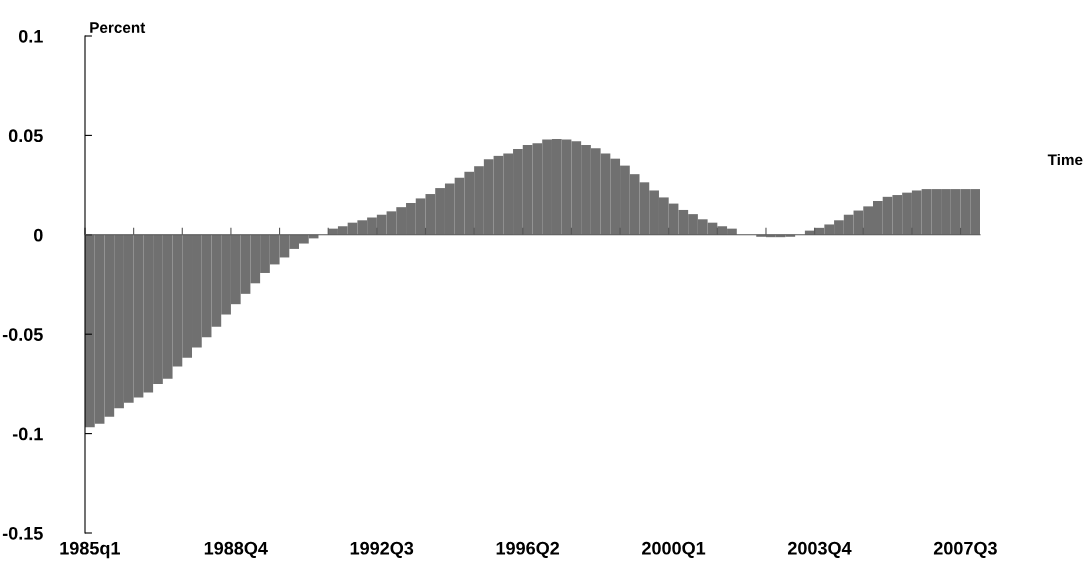  Describe the element at coordinates (27, 434) in the screenshot. I see `y-tick-label: -0.1` at that location.